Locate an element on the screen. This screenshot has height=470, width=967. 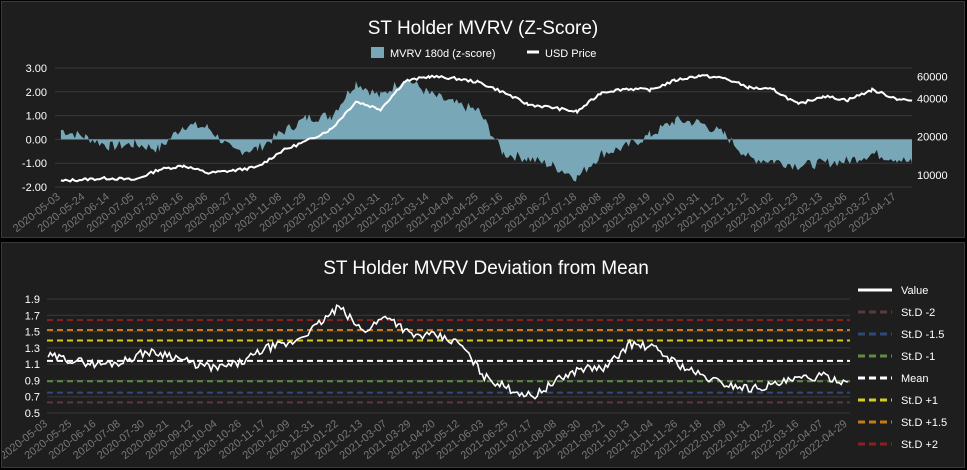
legend-swatch-zscore is located at coordinates (377, 52).